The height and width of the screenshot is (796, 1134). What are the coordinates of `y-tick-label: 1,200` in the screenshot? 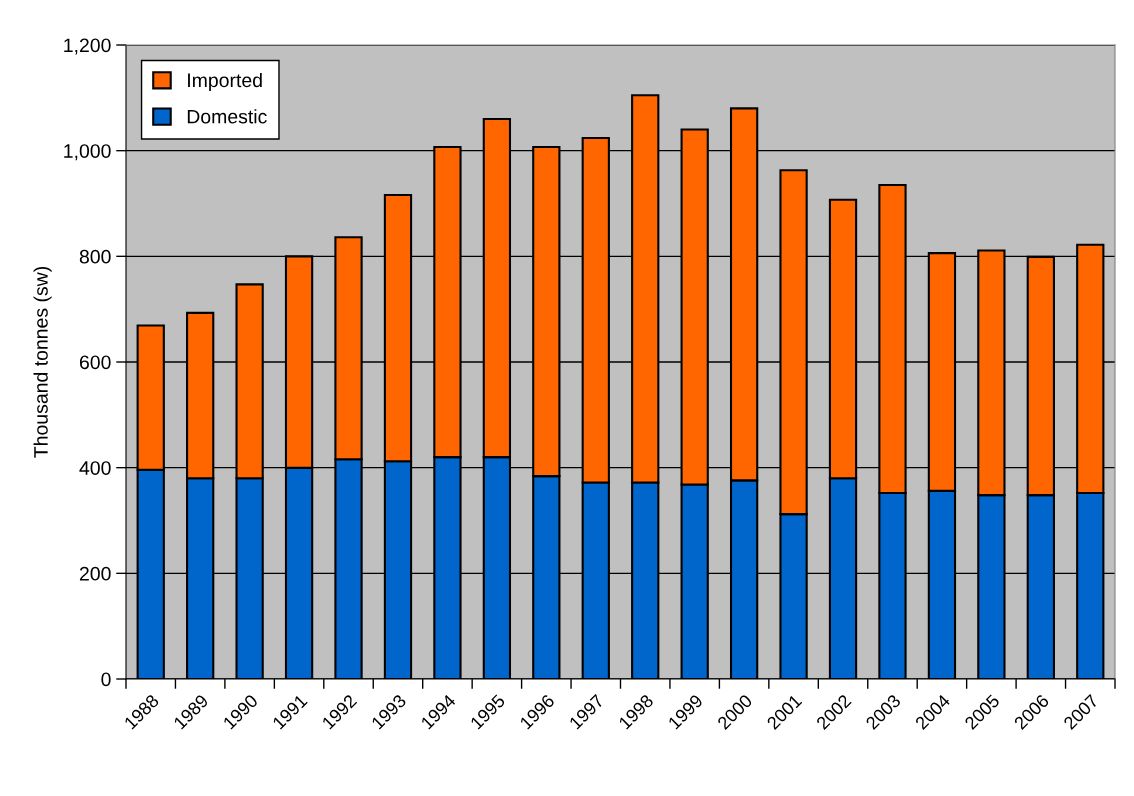 It's located at (87, 46).